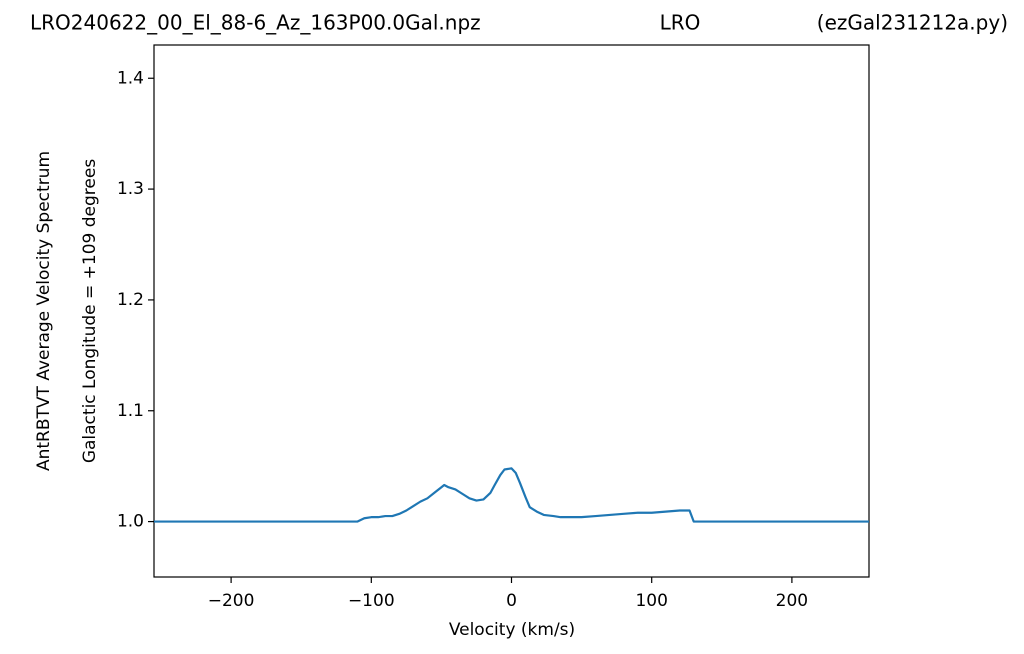  I want to click on x-tick-label: −200, so click(231, 601).